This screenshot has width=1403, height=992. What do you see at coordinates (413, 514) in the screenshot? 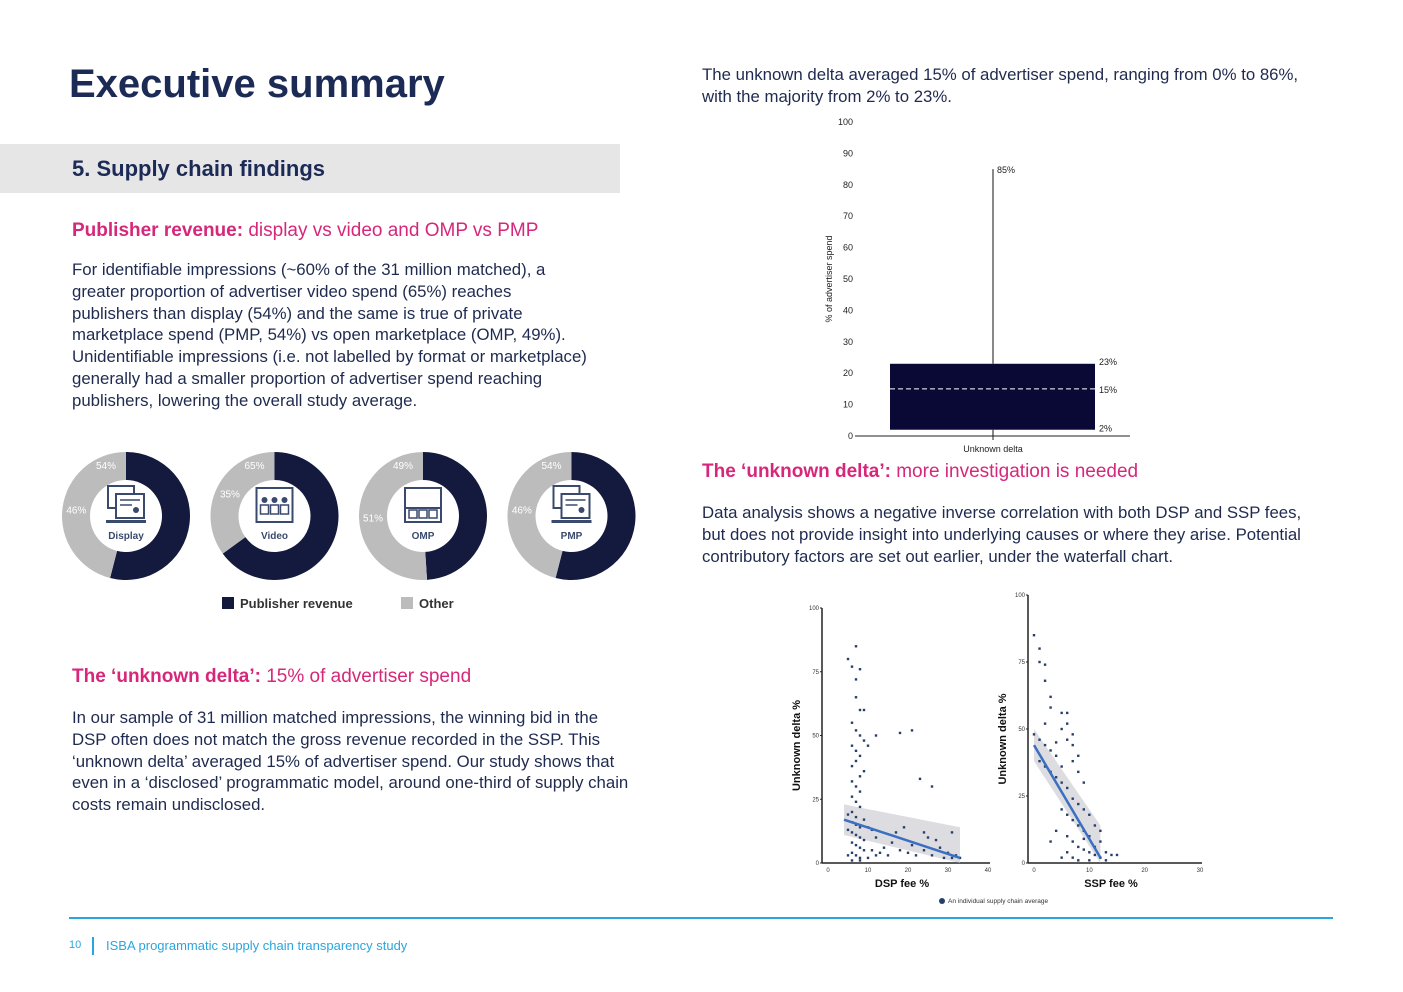
I see `omp-seat` at bounding box center [413, 514].